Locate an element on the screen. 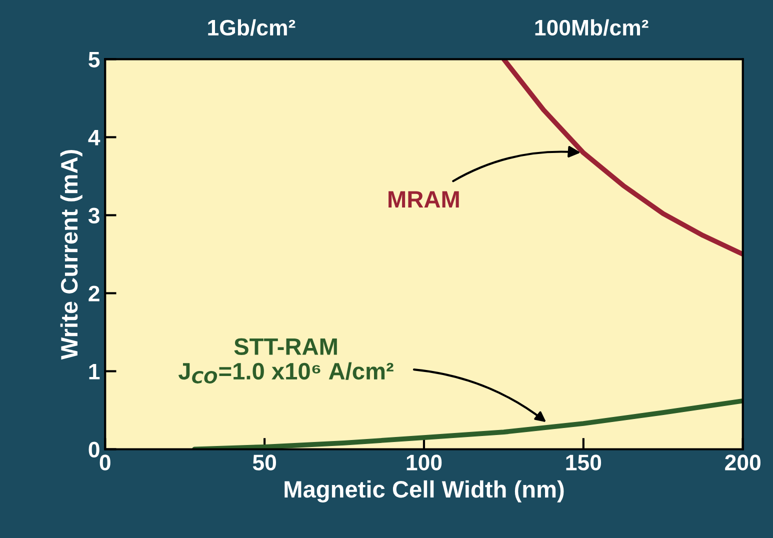 The width and height of the screenshot is (773, 538). annotation: J$_{CO}$=1.0 x10⁶ A/cm² is located at coordinates (286, 373).